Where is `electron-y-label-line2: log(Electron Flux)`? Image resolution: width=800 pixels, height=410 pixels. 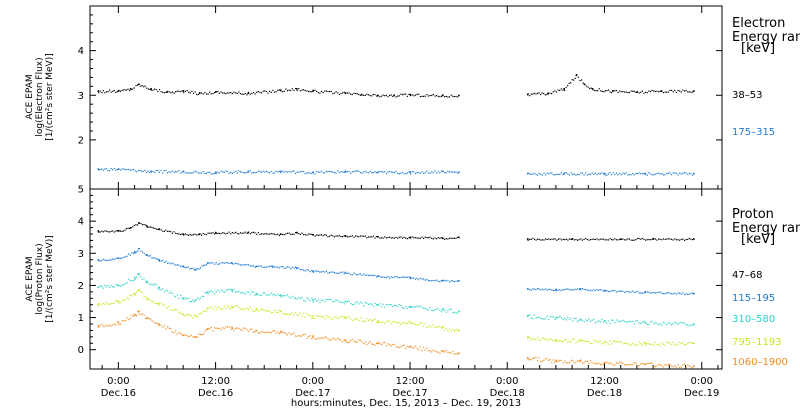 electron-y-label-line2: log(Electron Flux) is located at coordinates (40, 96).